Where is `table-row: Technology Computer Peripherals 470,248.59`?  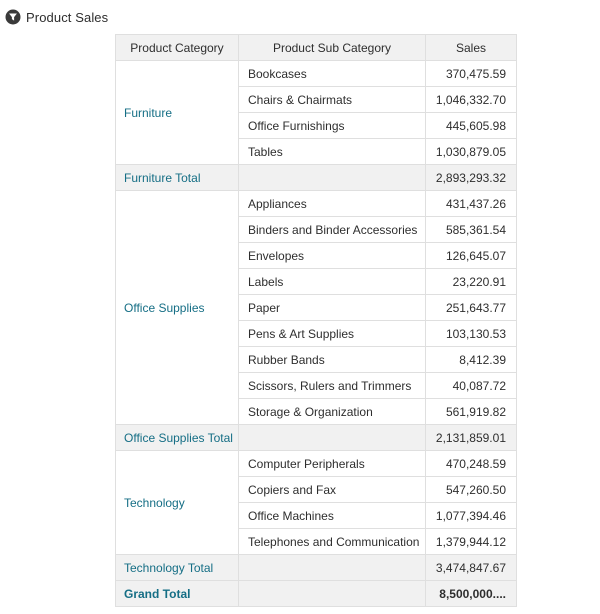
table-row: Technology Computer Peripherals 470,248.59 is located at coordinates (316, 502).